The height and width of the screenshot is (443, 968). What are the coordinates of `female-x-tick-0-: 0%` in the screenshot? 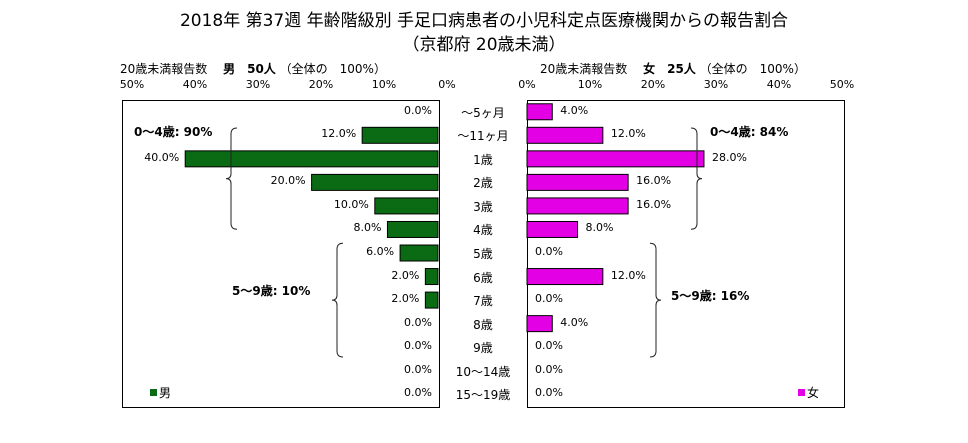 It's located at (527, 84).